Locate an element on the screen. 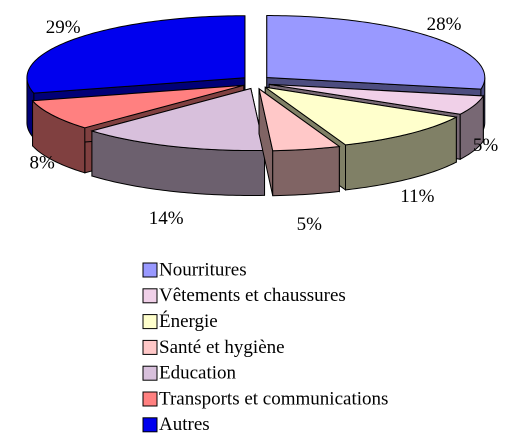 The width and height of the screenshot is (527, 448). slice-rim is located at coordinates (306, 171).